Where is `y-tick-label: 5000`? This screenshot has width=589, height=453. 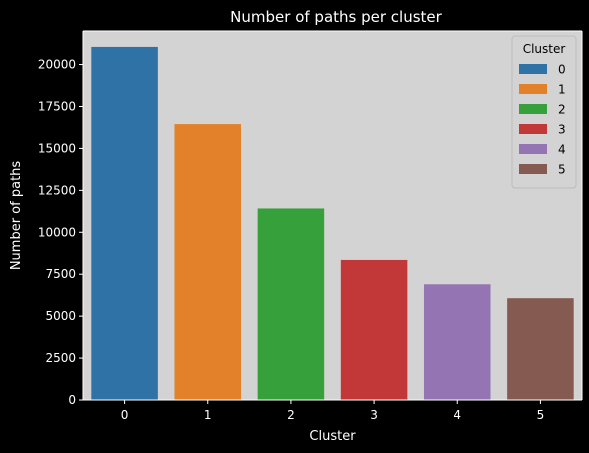
y-tick-label: 5000 is located at coordinates (60, 316).